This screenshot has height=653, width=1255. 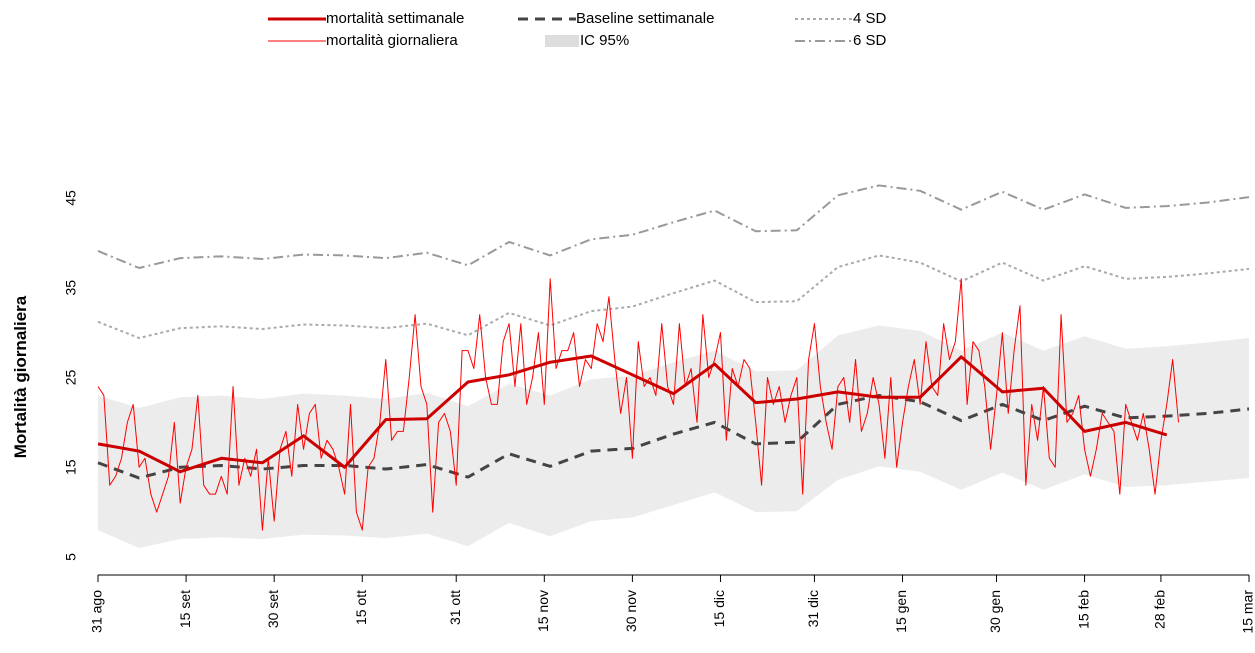 What do you see at coordinates (901, 611) in the screenshot?
I see `x-tick-label: 15 gen` at bounding box center [901, 611].